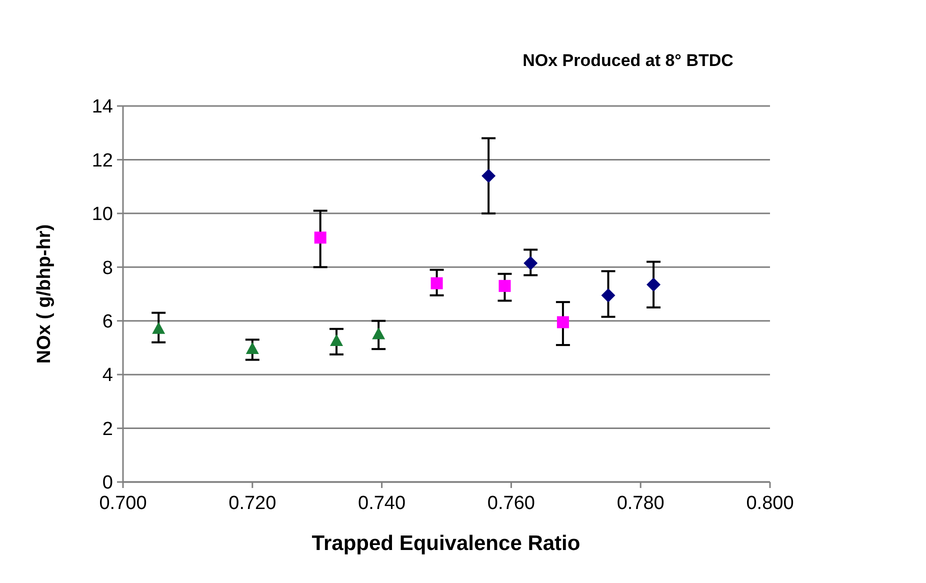  Describe the element at coordinates (252, 503) in the screenshot. I see `x-tick-label: 0.720` at that location.